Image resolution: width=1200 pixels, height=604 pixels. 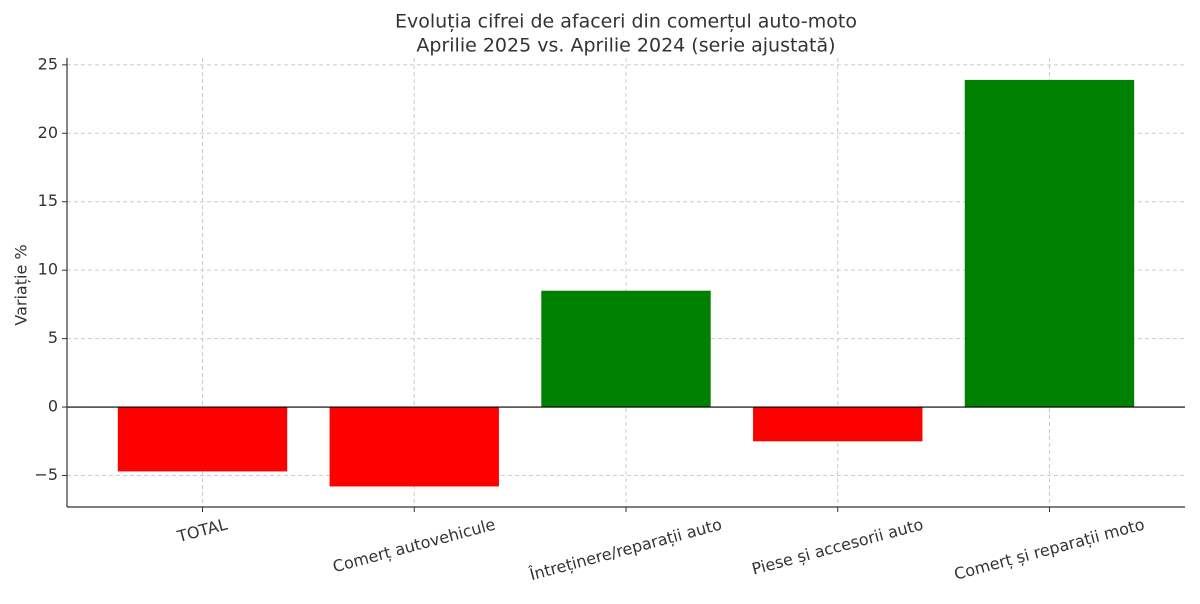 What do you see at coordinates (48, 269) in the screenshot?
I see `y-tick-label: 10` at bounding box center [48, 269].